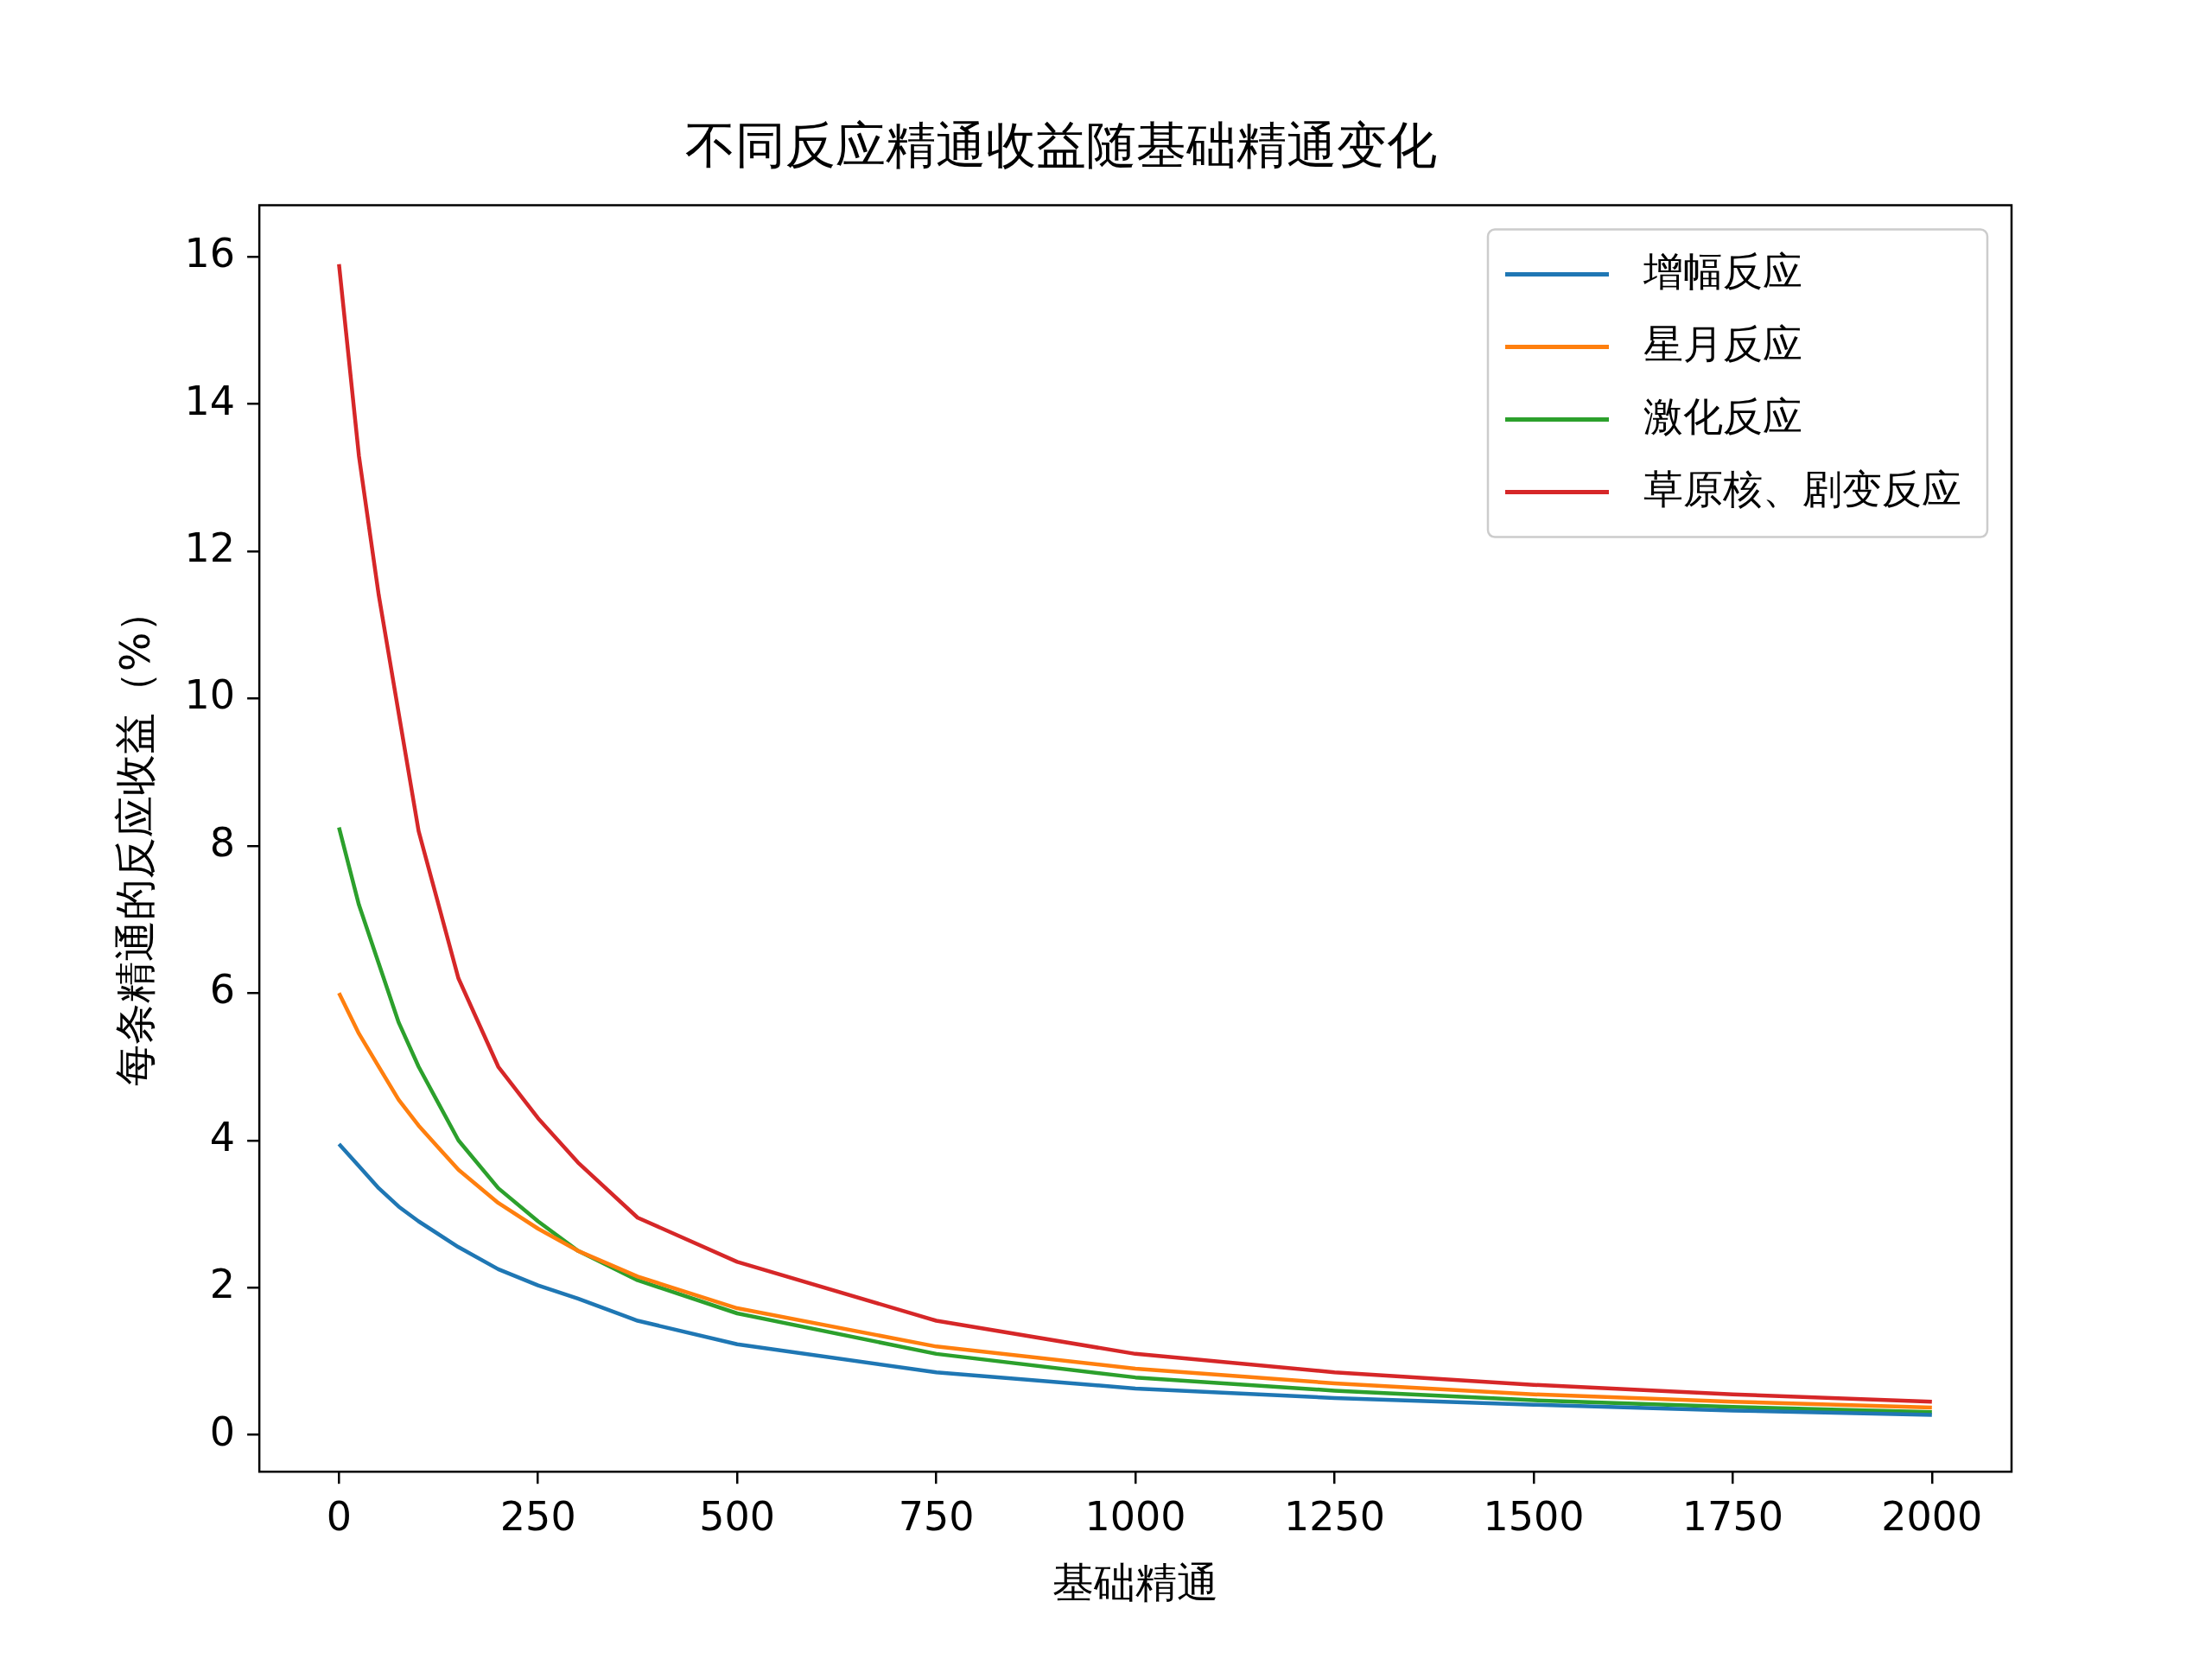 The width and height of the screenshot is (2212, 1659). Describe the element at coordinates (737, 1516) in the screenshot. I see `x-tick-label: 500` at that location.